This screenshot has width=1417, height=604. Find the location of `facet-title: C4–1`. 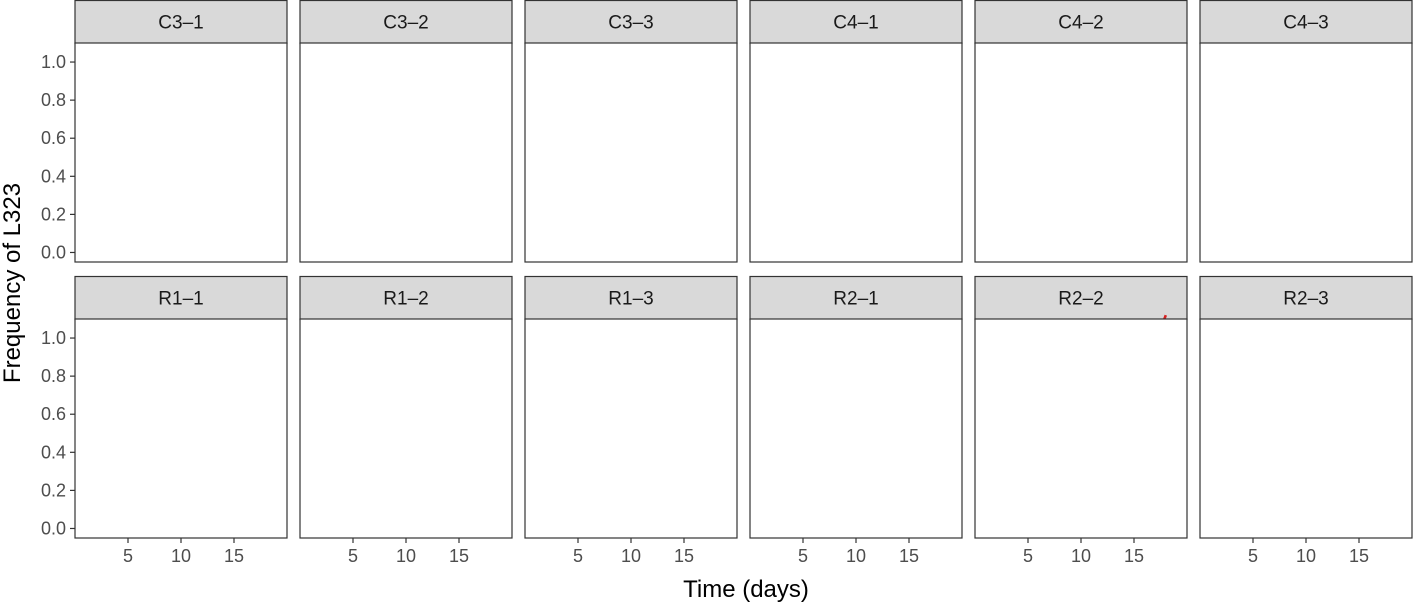

facet-title: C4–1 is located at coordinates (855, 23).